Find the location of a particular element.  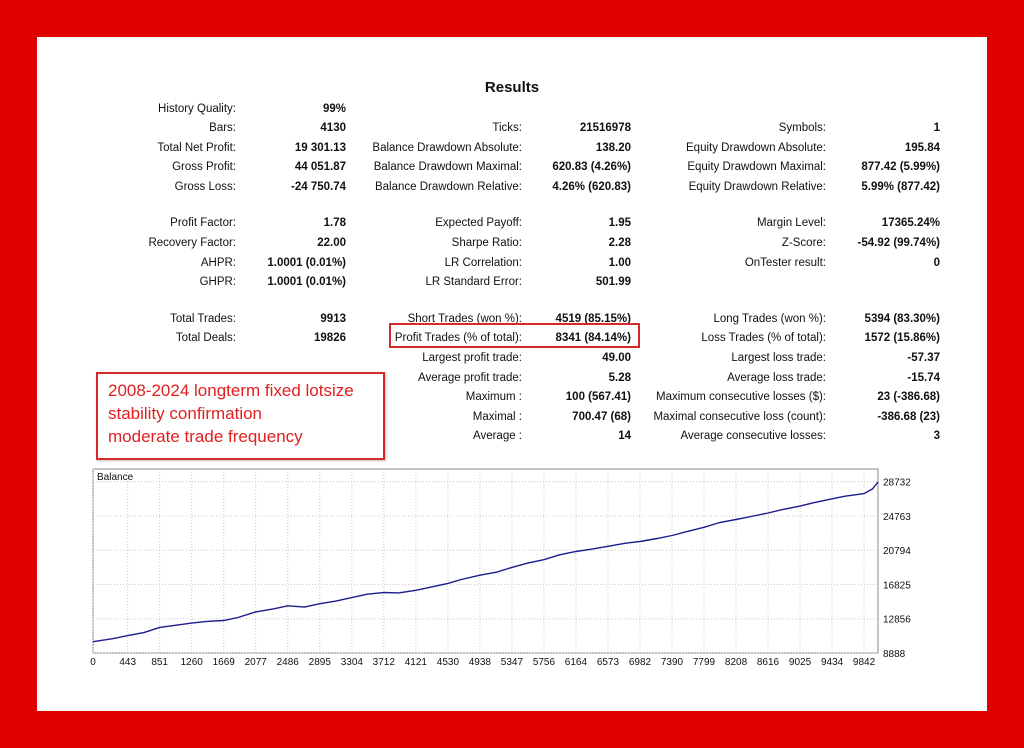

note-line-3: moderate trade frequency is located at coordinates (205, 436).